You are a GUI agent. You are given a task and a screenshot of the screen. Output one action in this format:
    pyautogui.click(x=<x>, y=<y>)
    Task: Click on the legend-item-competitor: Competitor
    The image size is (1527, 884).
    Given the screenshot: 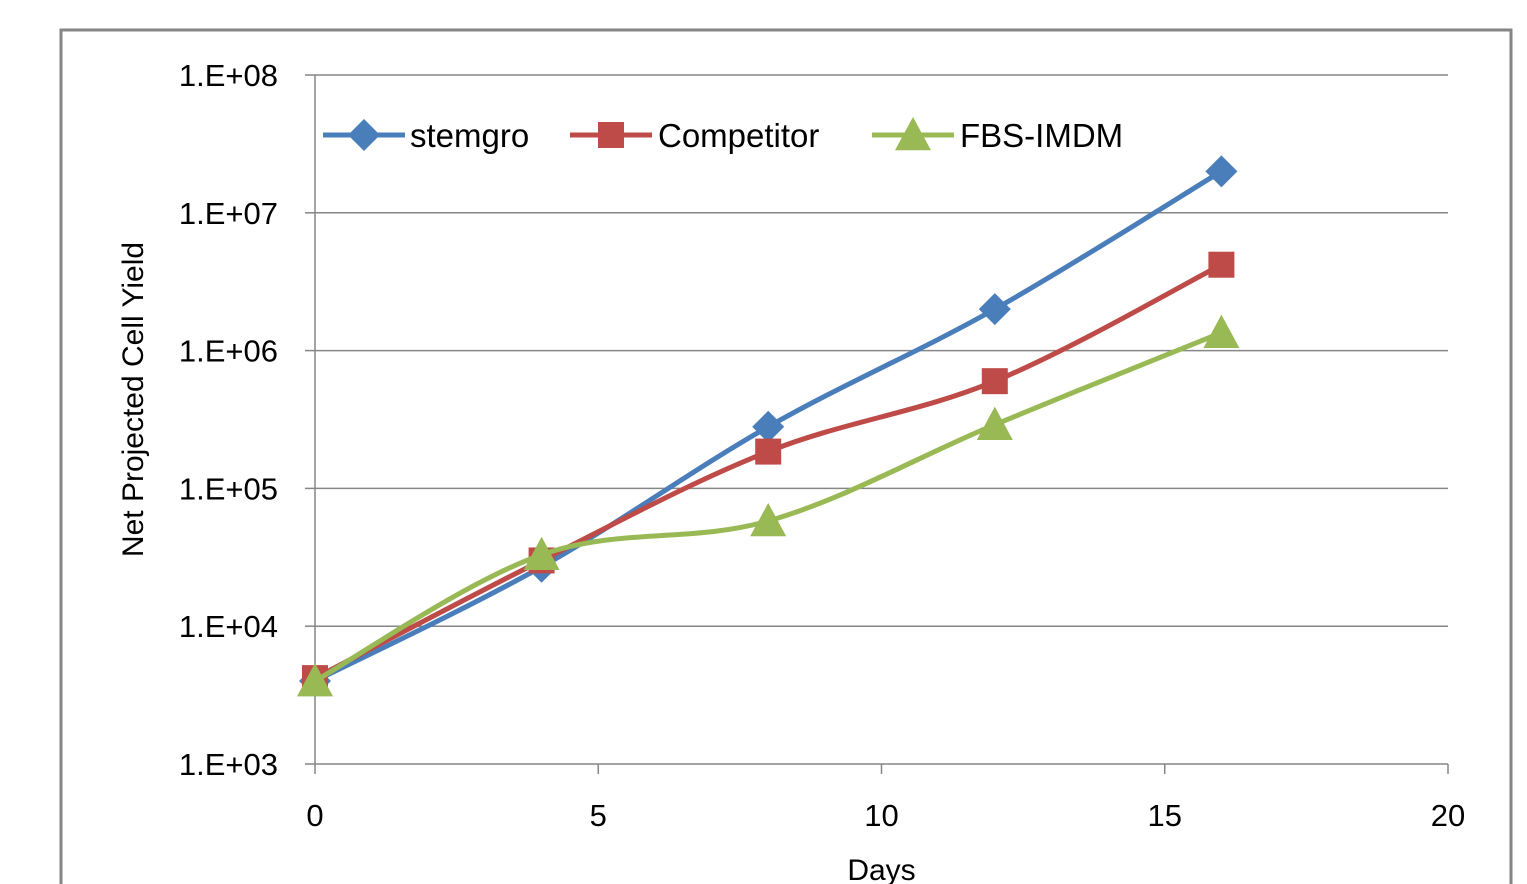 What is the action you would take?
    pyautogui.click(x=694, y=135)
    